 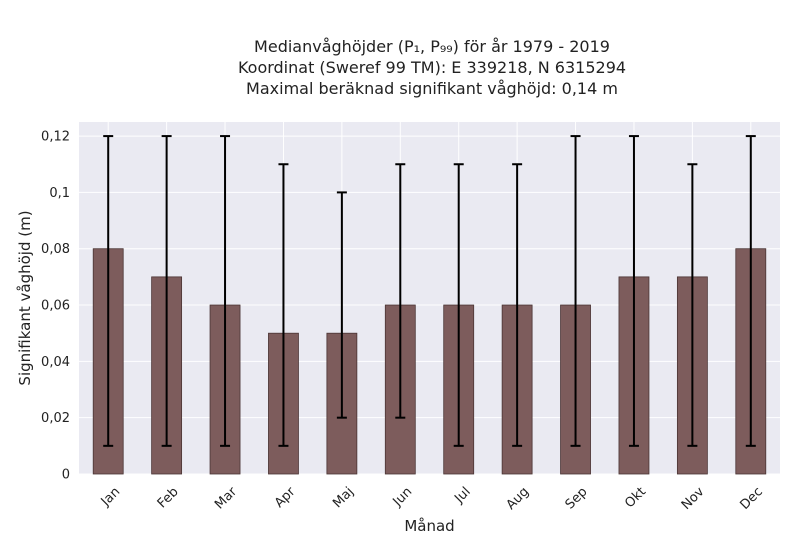 I want to click on x-tick-label-okt: Okt, so click(x=635, y=497).